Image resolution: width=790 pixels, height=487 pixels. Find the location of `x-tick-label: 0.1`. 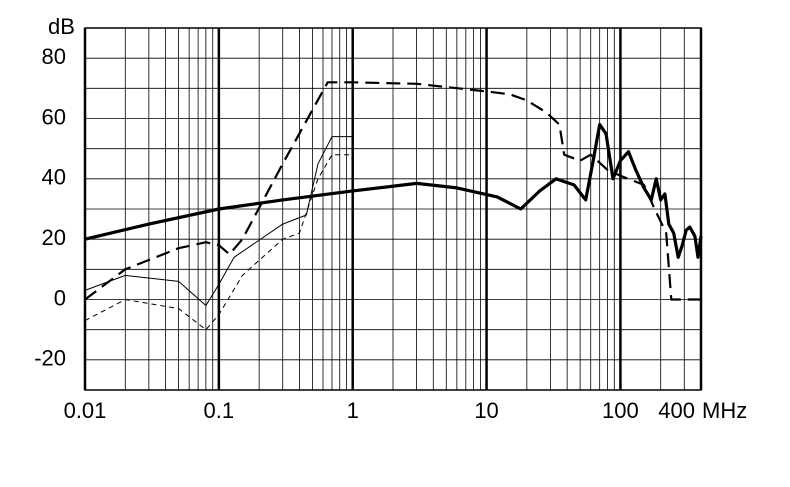

x-tick-label: 0.1 is located at coordinates (219, 410).